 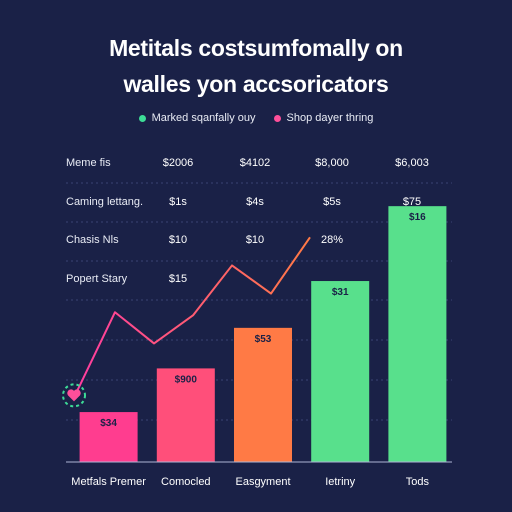 What do you see at coordinates (277, 118) in the screenshot?
I see `legend-dot-pink` at bounding box center [277, 118].